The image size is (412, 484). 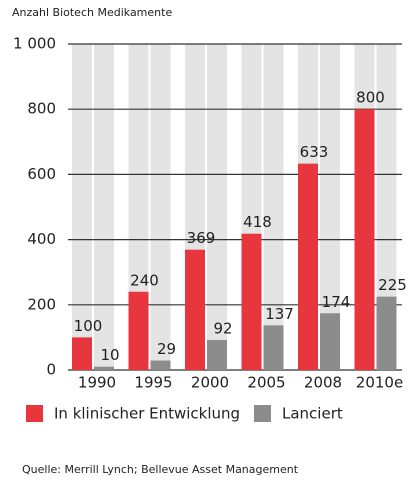 I want to click on value-label: 800, so click(x=370, y=98).